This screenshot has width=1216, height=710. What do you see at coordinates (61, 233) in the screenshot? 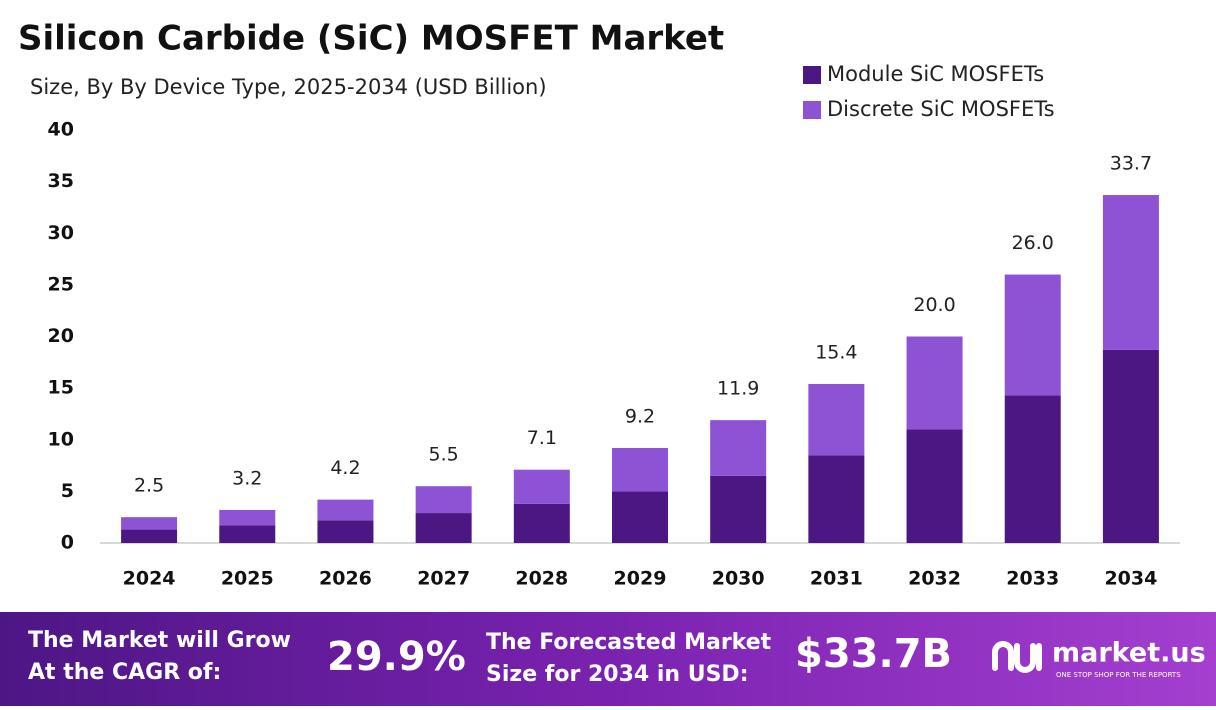
I see `y-tick-label: 30` at bounding box center [61, 233].